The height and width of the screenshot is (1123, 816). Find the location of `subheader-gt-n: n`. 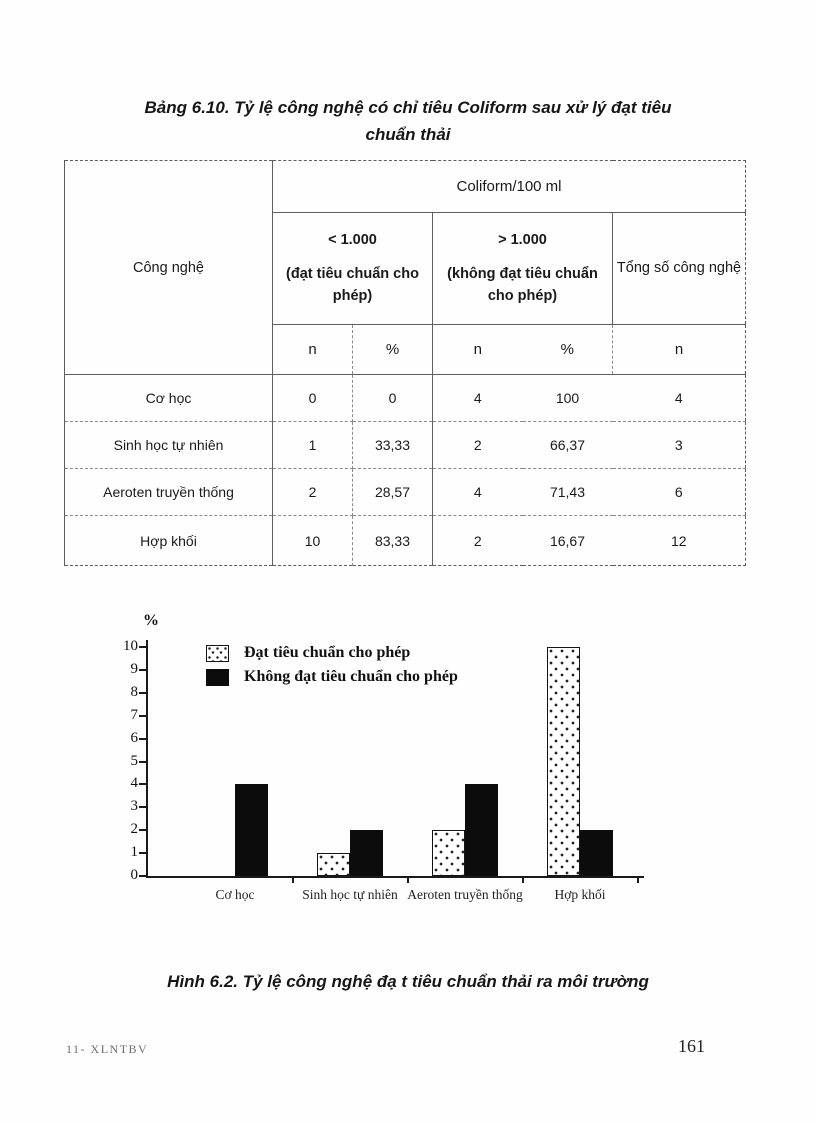

subheader-gt-n: n is located at coordinates (477, 349).